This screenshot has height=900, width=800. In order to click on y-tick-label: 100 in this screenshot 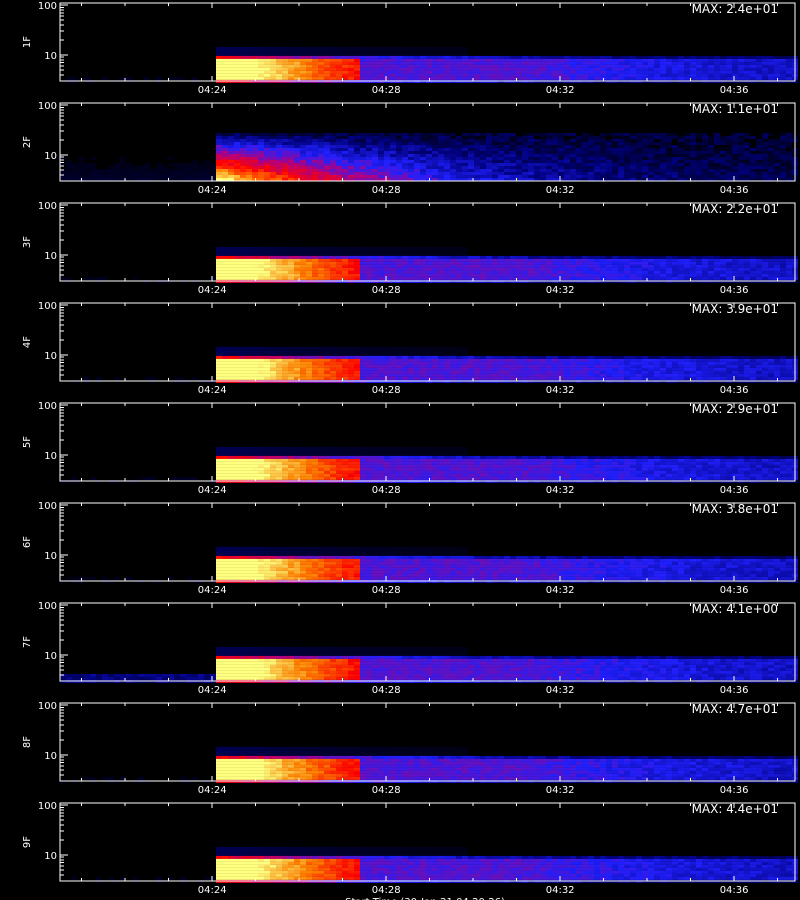, I will do `click(47, 306)`.